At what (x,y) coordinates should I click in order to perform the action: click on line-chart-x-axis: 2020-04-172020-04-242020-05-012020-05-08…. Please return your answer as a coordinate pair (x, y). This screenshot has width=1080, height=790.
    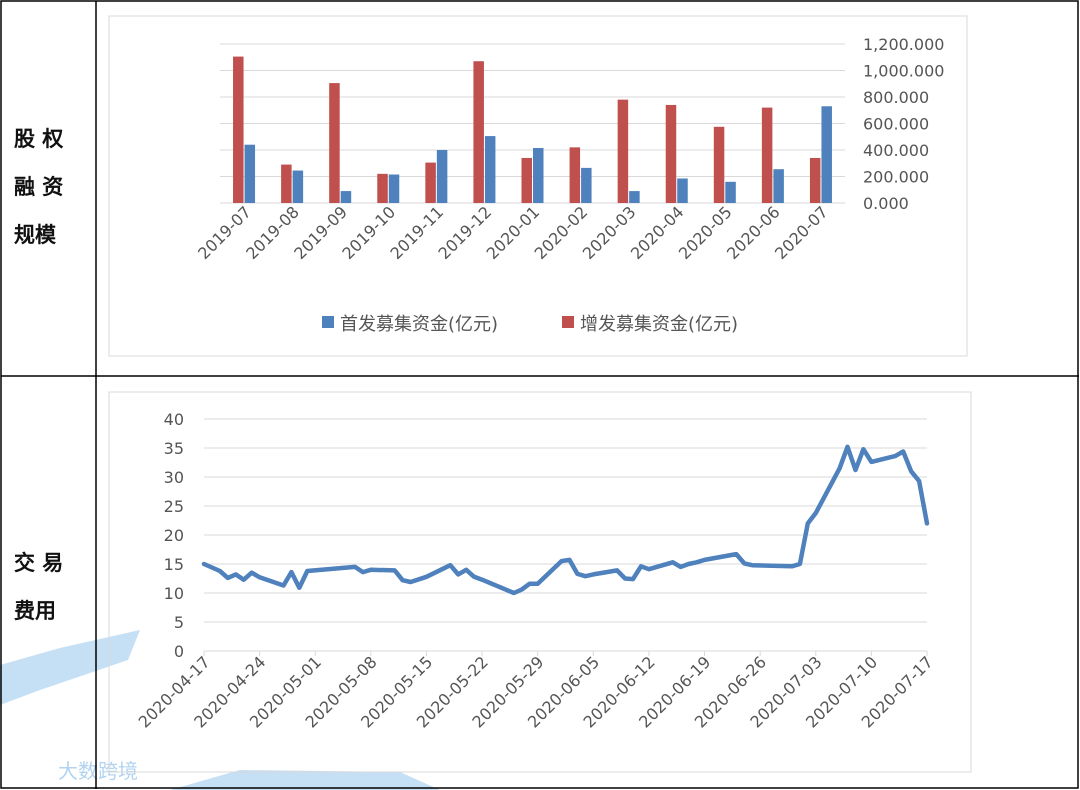
    Looking at the image, I should click on (536, 691).